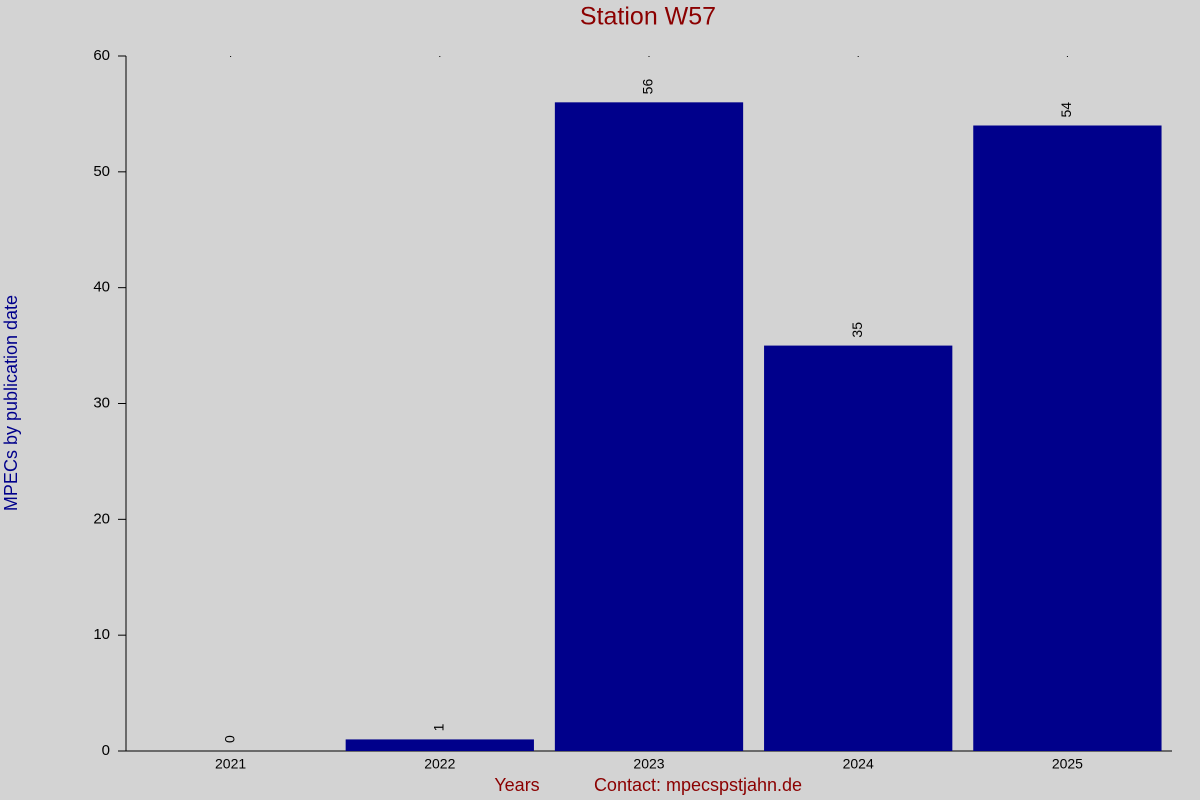  What do you see at coordinates (101, 55) in the screenshot?
I see `y-tick-label: 60` at bounding box center [101, 55].